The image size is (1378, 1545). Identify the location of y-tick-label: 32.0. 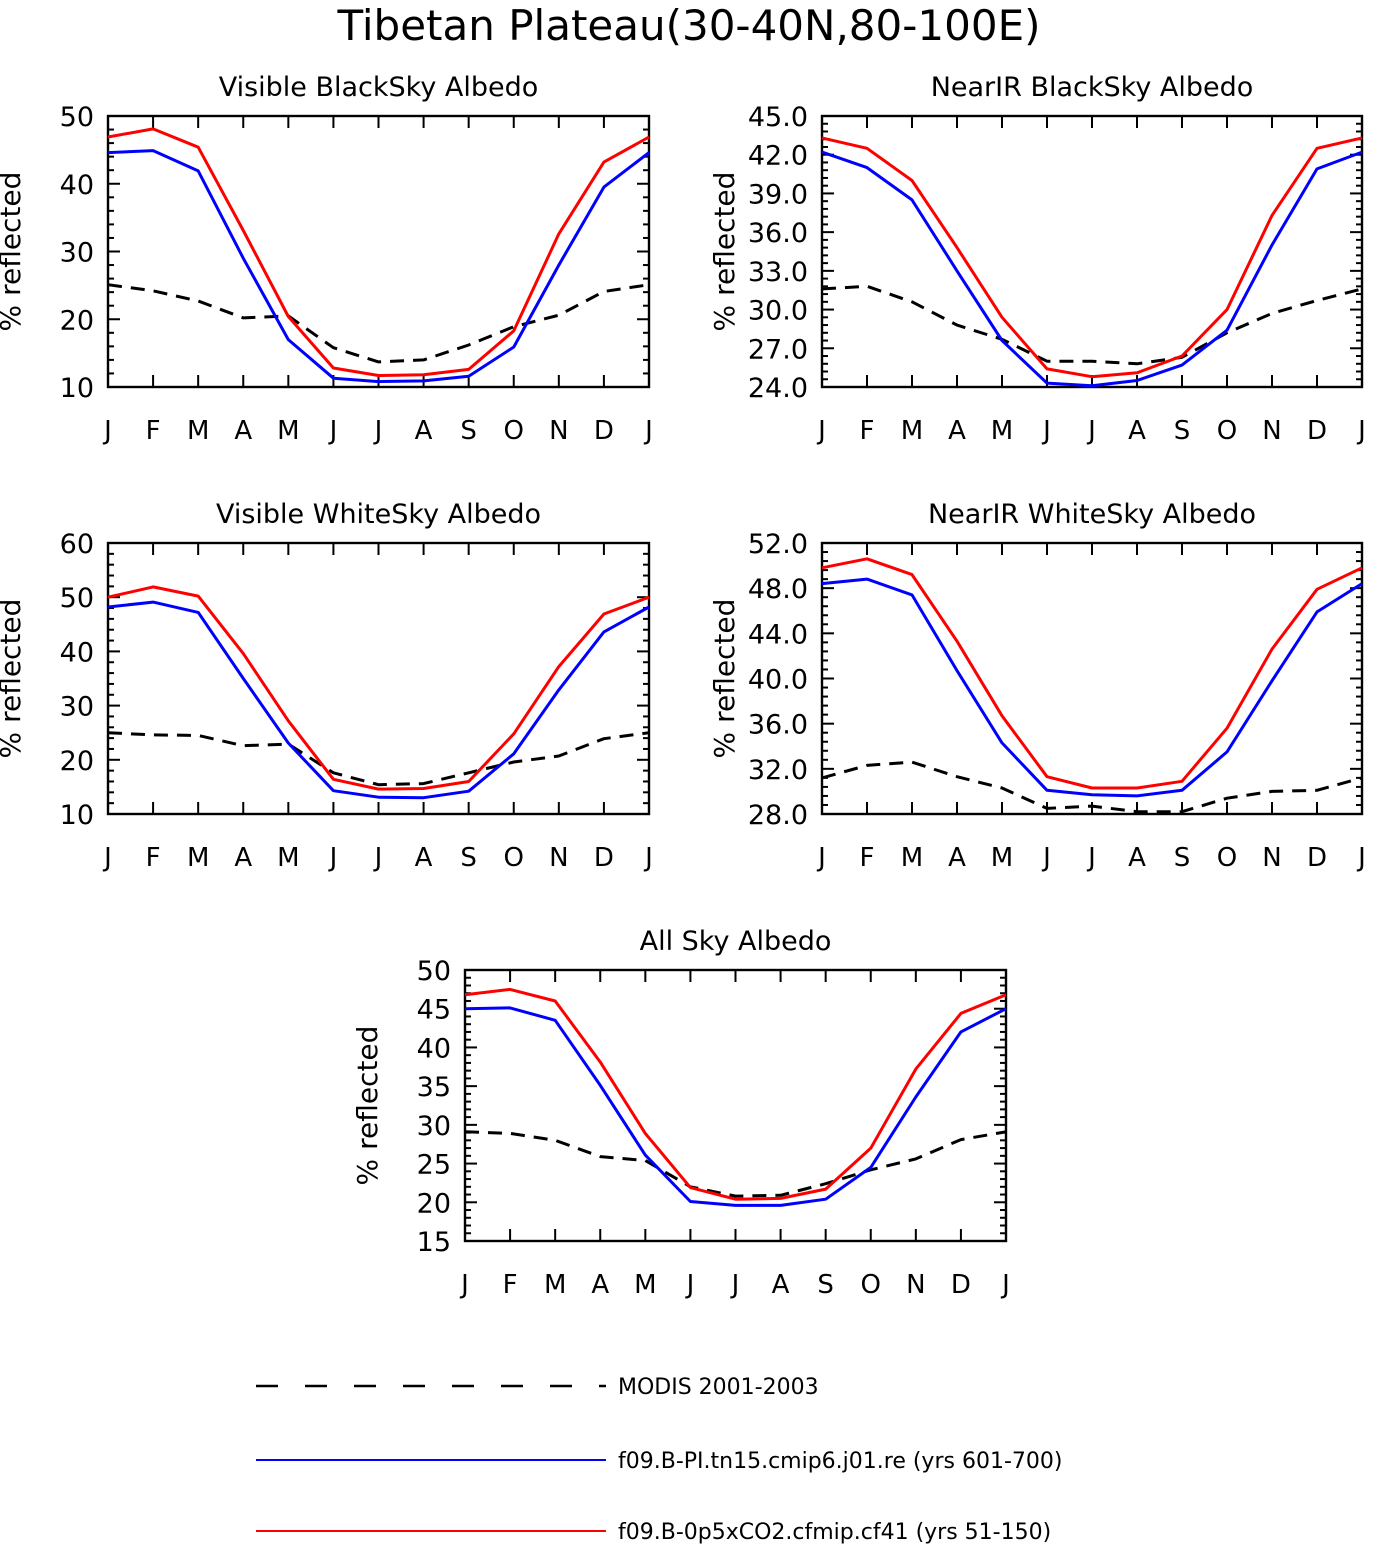
(778, 770).